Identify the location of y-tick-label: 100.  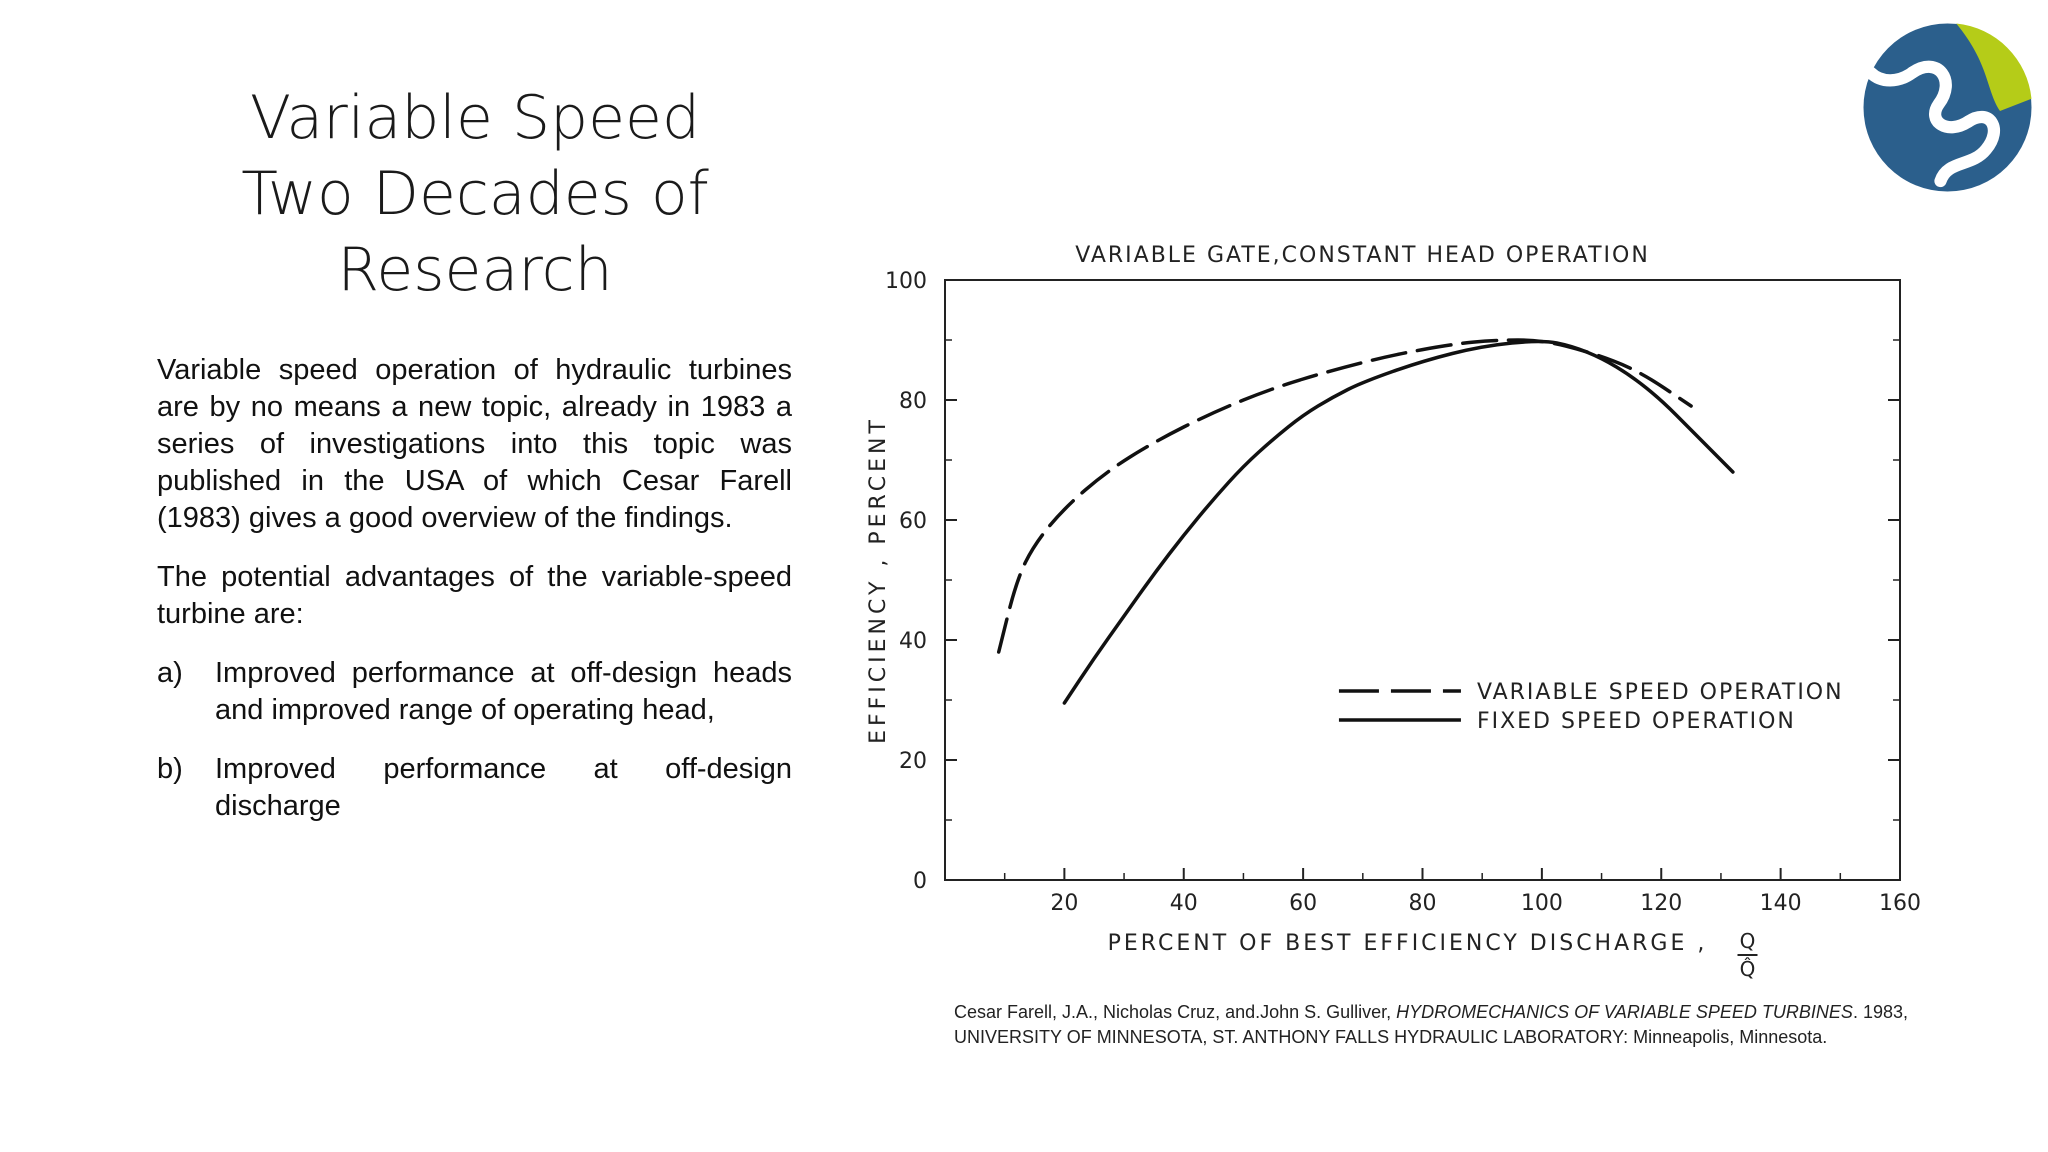
(906, 281).